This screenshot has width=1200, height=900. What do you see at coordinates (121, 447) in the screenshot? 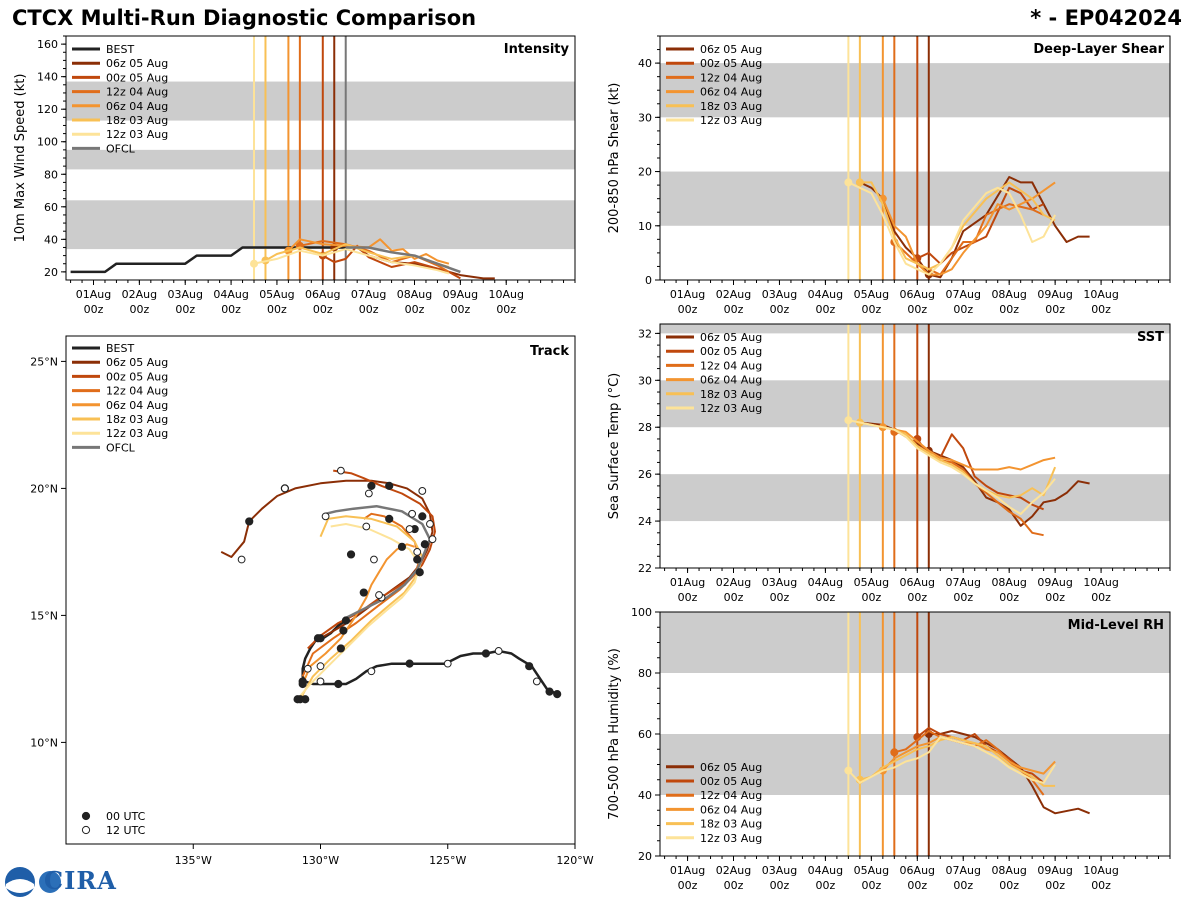
I see `legend-label: OFCL` at bounding box center [121, 447].